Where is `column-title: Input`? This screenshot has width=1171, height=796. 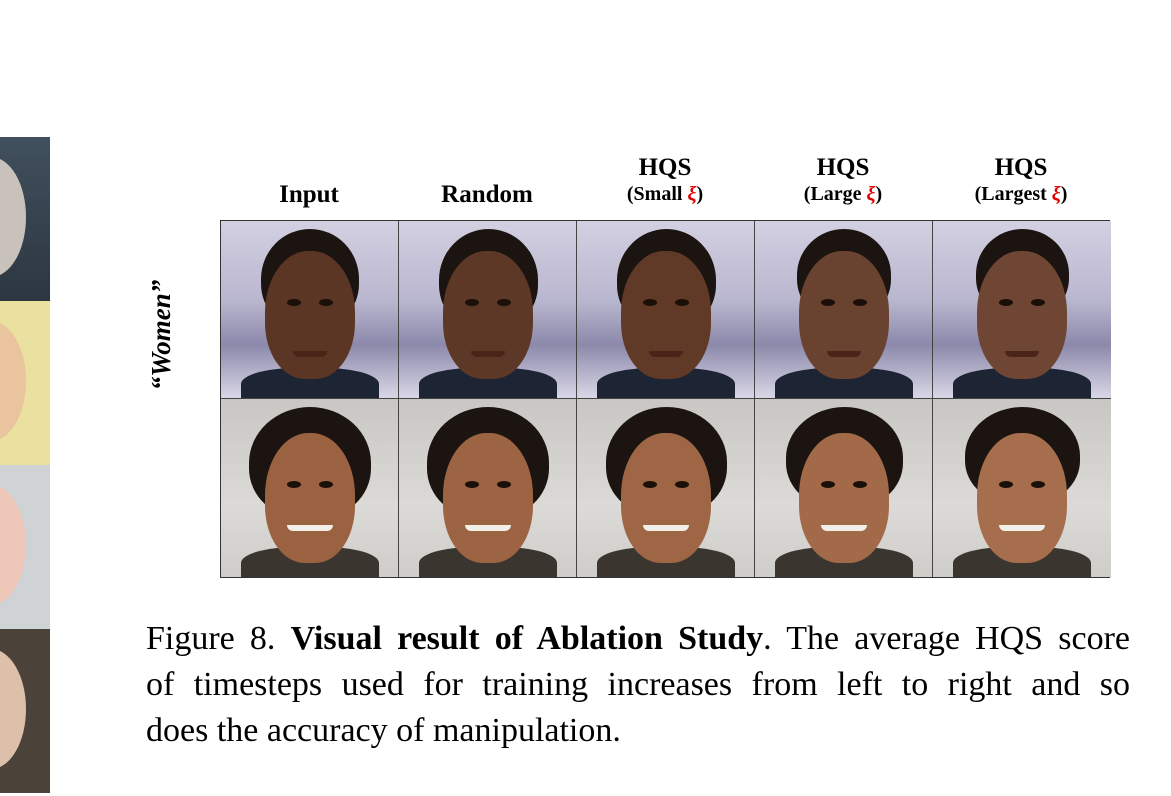 column-title: Input is located at coordinates (309, 194).